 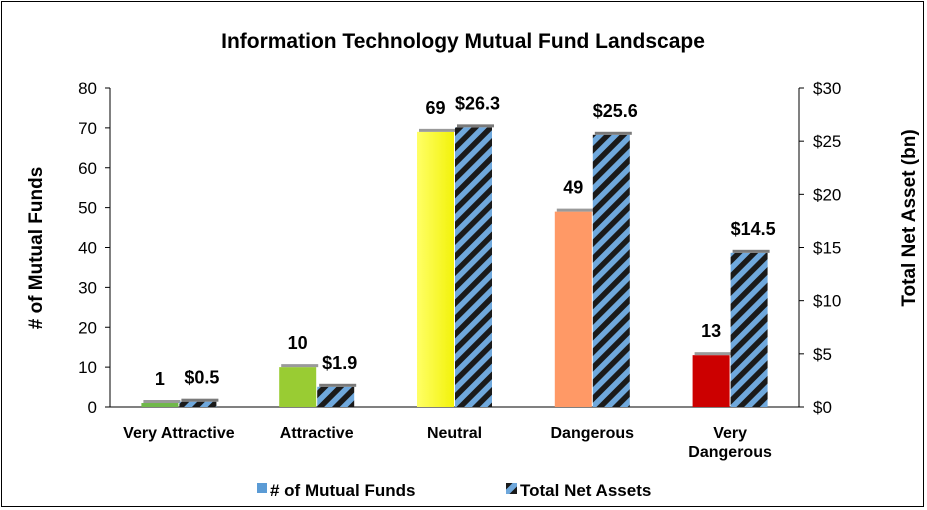 I want to click on legend-label-mutual-funds: # of Mutual Funds, so click(x=342, y=490).